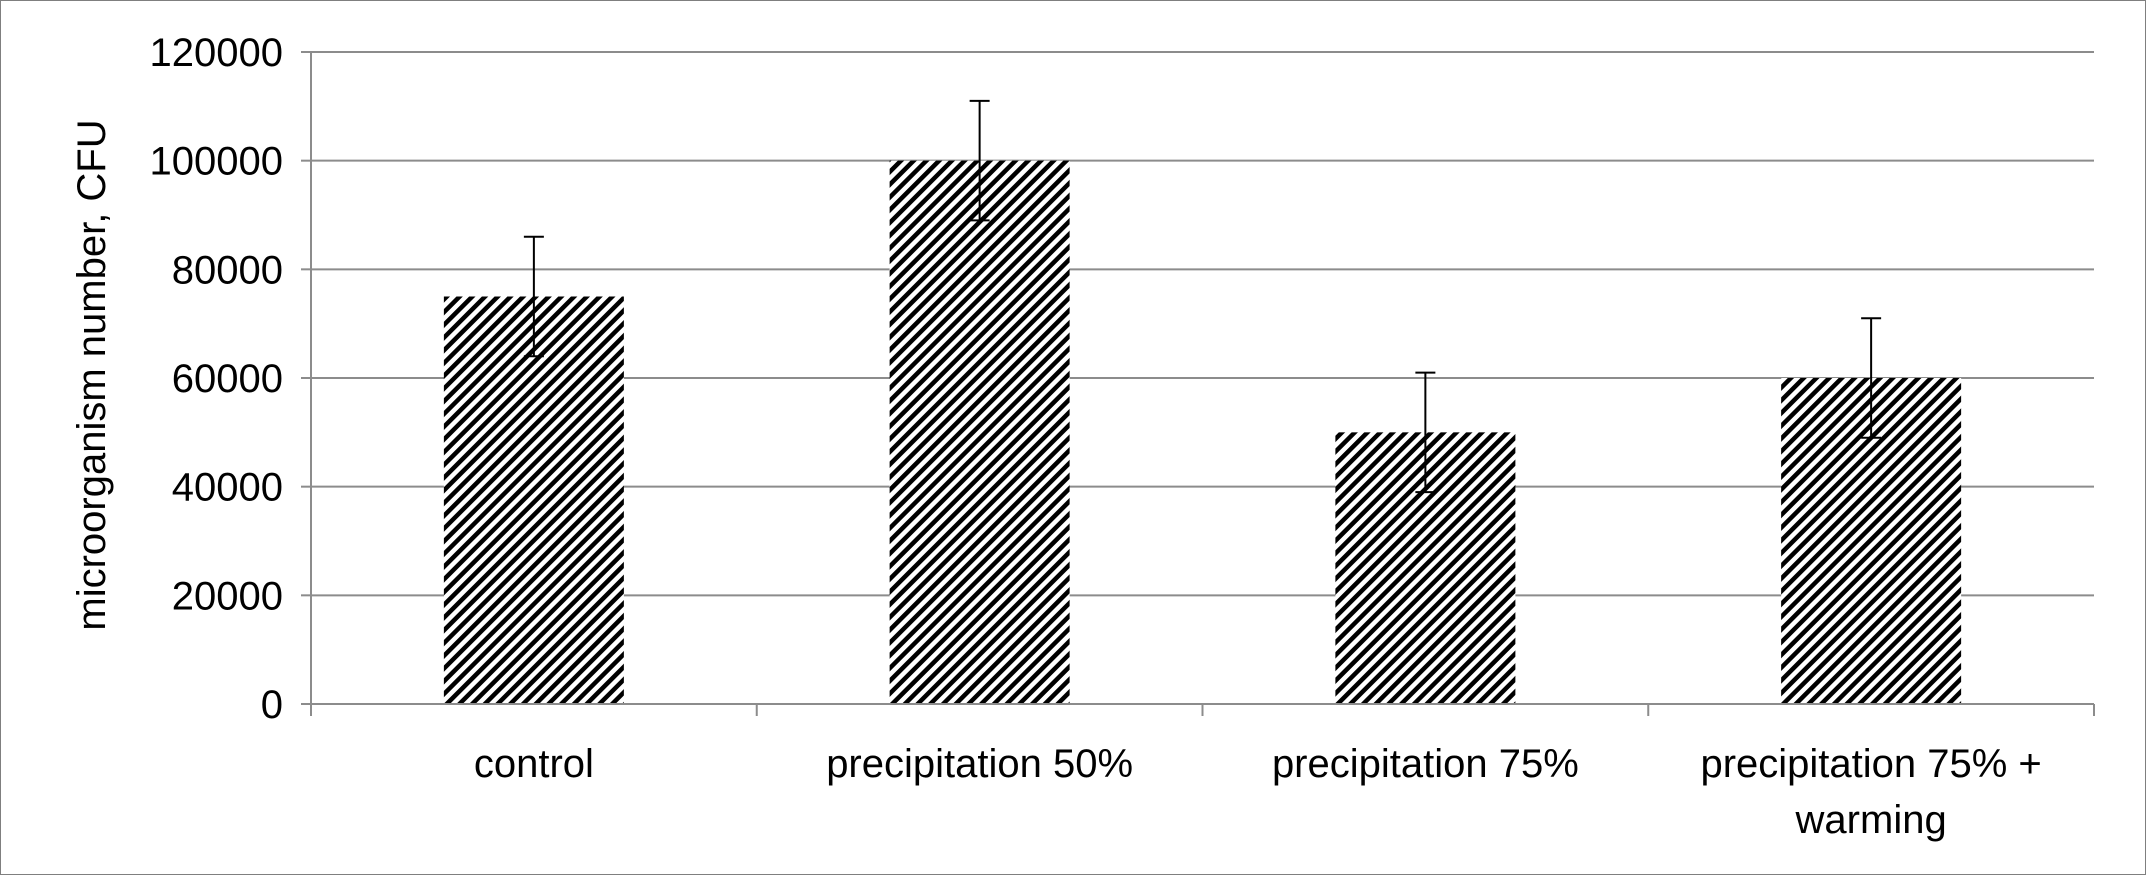 The width and height of the screenshot is (2146, 876). I want to click on y-tick-label: 40000, so click(227, 488).